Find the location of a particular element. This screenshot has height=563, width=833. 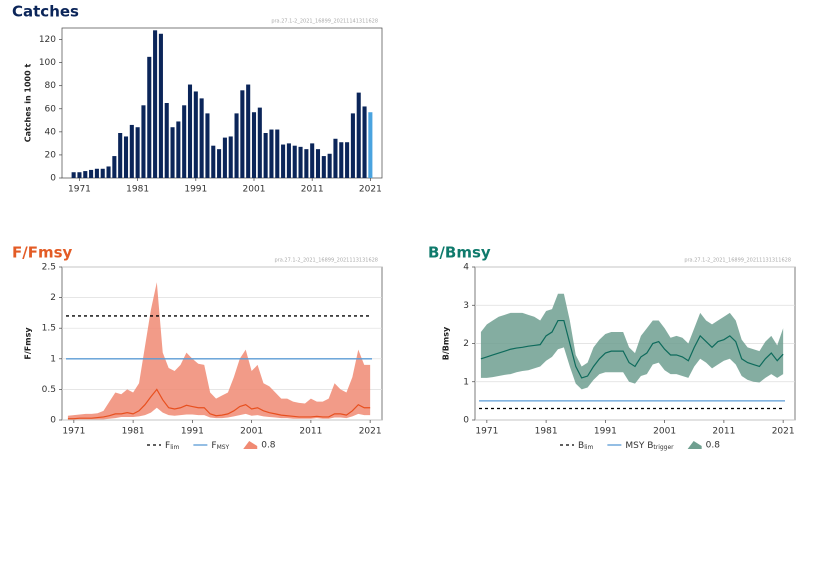

plot-frame is located at coordinates (222, 103).